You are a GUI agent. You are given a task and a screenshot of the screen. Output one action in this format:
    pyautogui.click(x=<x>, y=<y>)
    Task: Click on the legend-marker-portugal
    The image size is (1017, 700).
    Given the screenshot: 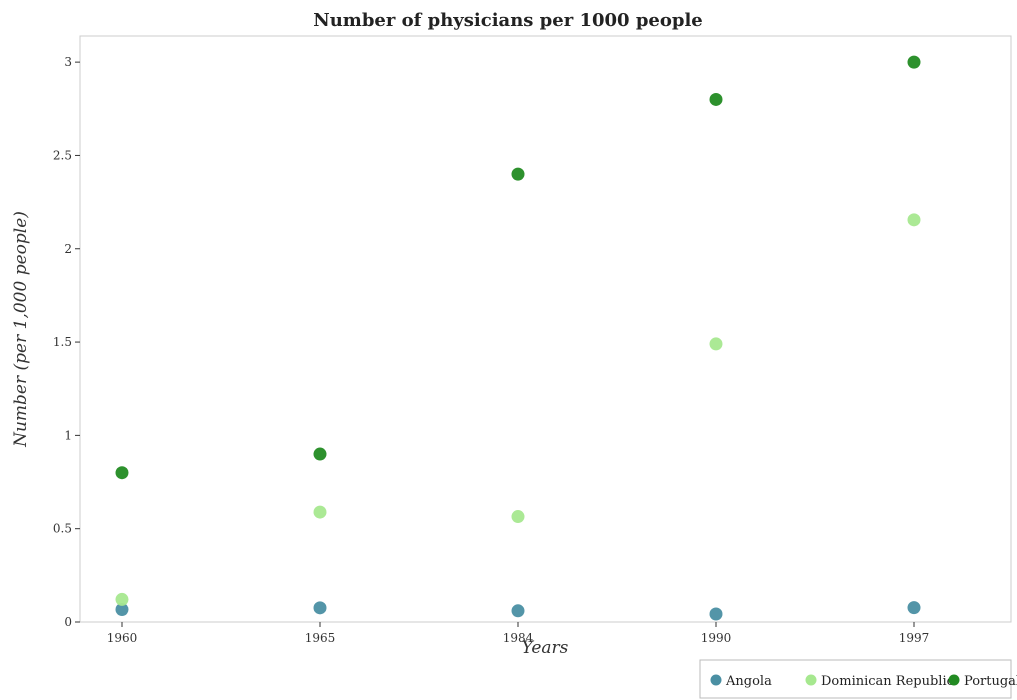 What is the action you would take?
    pyautogui.click(x=954, y=680)
    